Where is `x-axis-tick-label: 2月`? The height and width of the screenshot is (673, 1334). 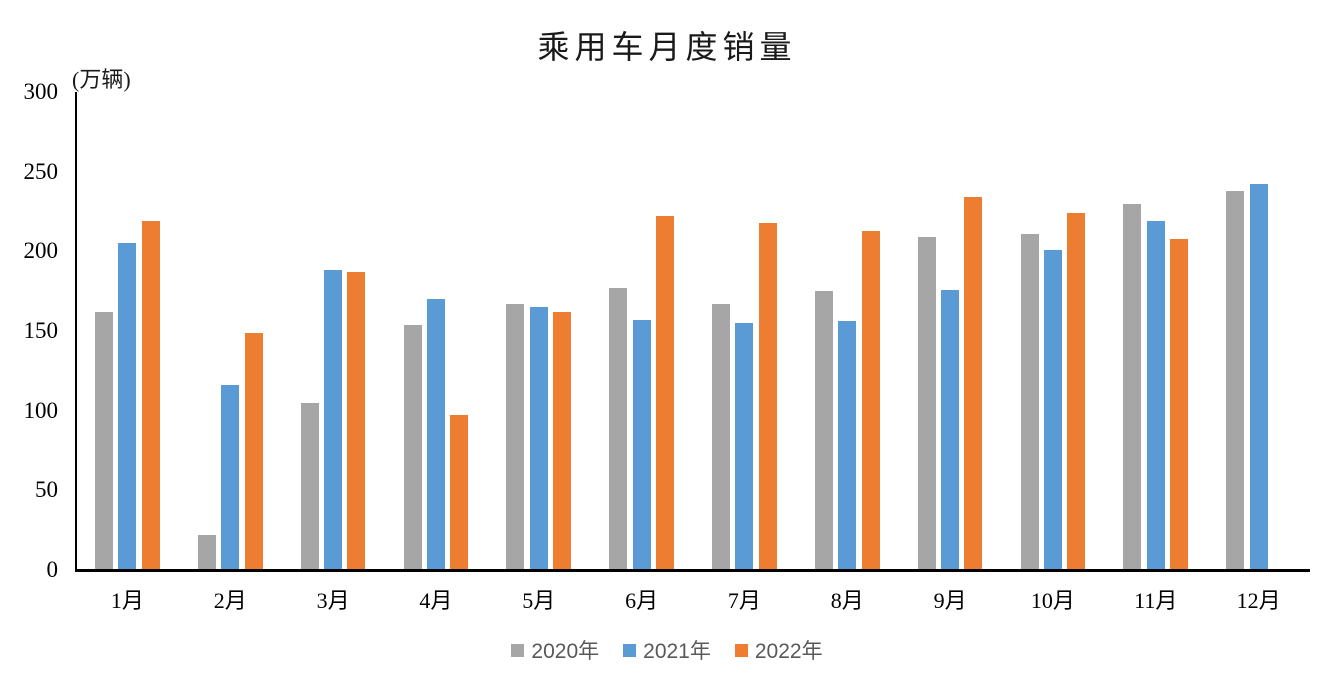 x-axis-tick-label: 2月 is located at coordinates (230, 600).